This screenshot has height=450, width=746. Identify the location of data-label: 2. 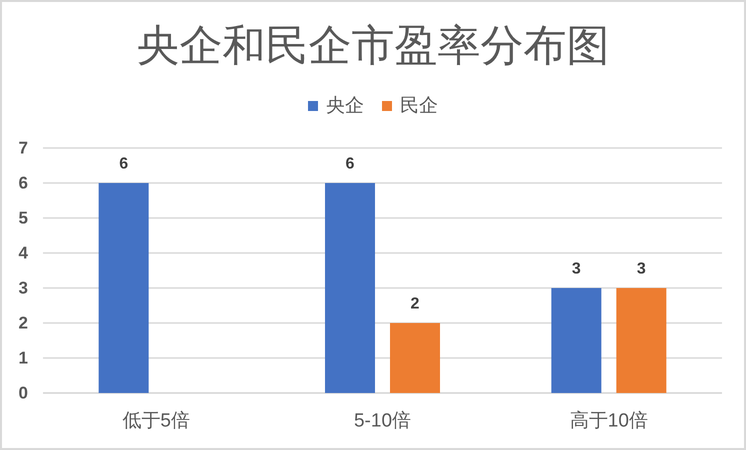
(415, 304).